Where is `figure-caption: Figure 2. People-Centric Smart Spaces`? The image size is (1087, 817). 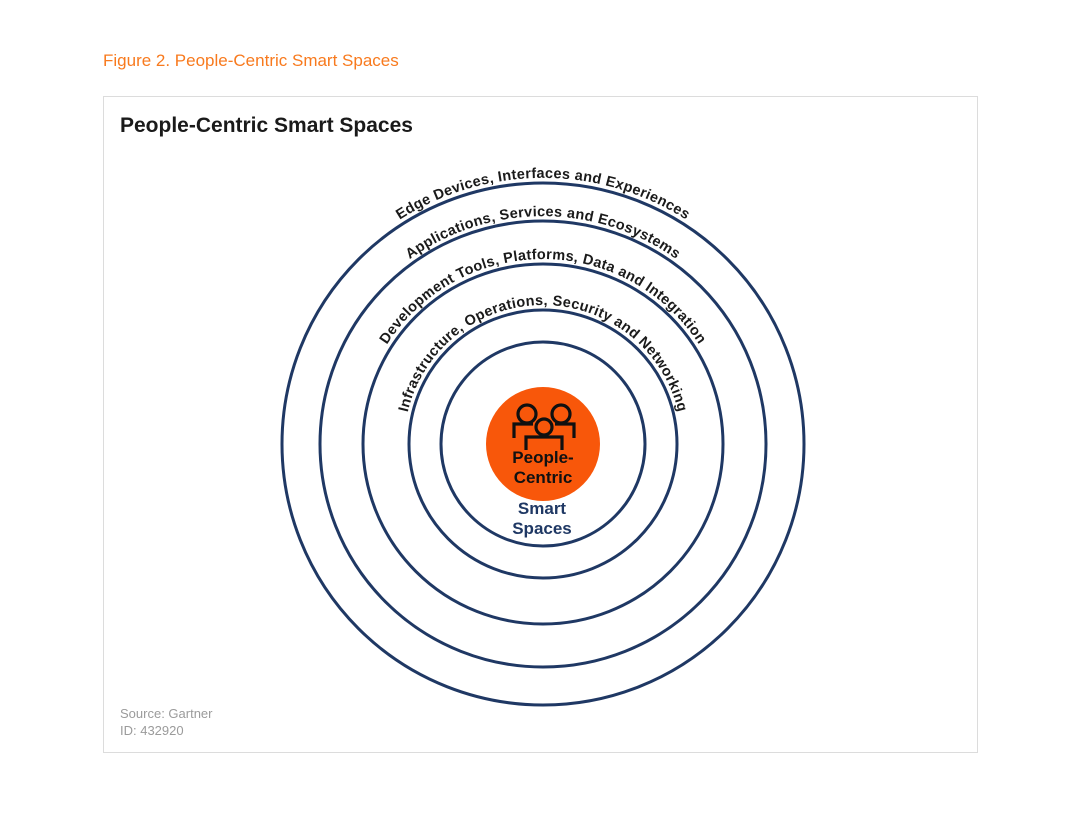
figure-caption: Figure 2. People-Centric Smart Spaces is located at coordinates (251, 60).